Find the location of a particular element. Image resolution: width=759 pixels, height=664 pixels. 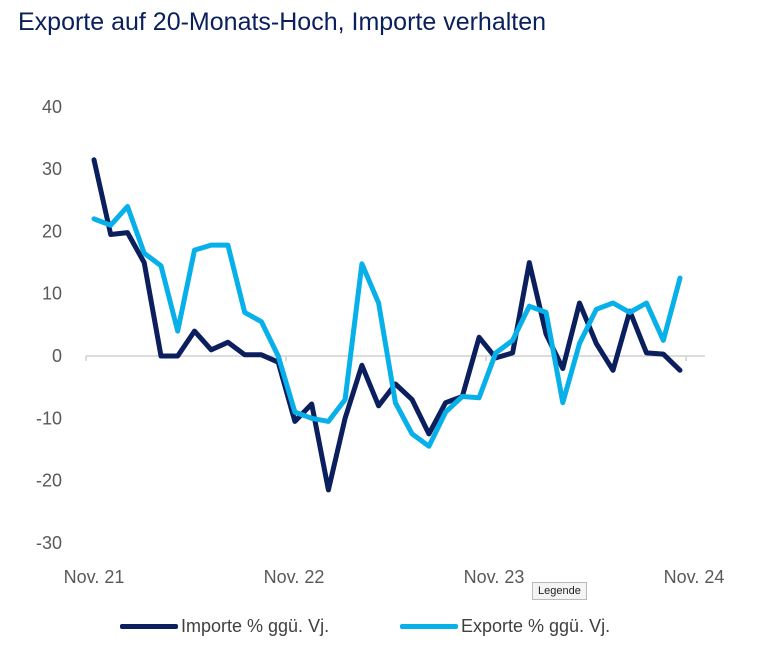

legend-item-exporte: Exporte % ggü. Vj. is located at coordinates (505, 626).